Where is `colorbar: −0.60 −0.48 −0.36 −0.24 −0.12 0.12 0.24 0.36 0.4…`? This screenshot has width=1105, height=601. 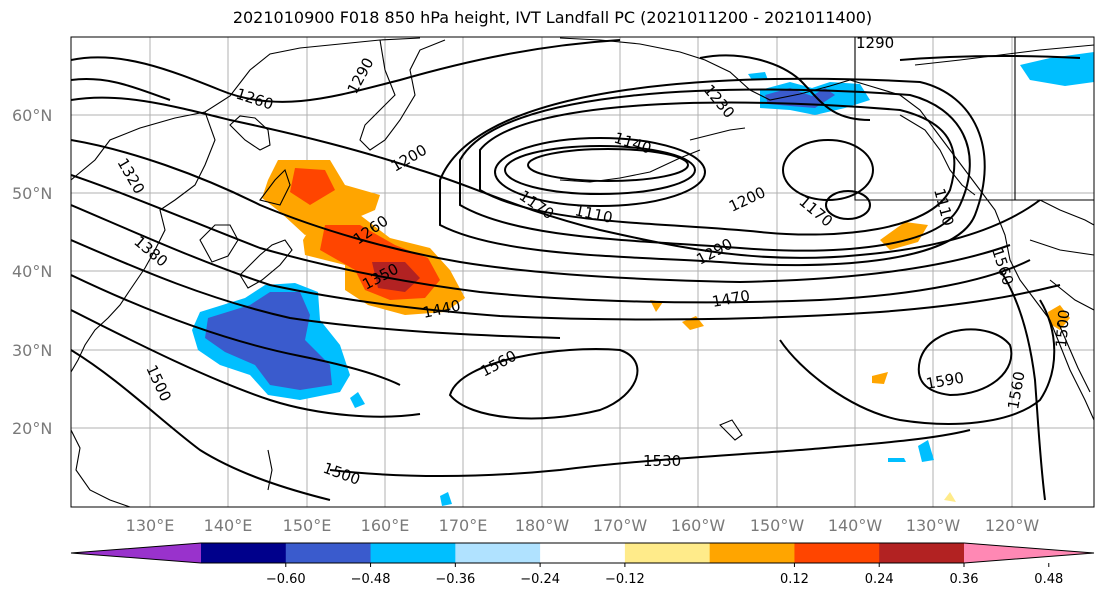
colorbar: −0.60 −0.48 −0.36 −0.24 −0.12 0.12 0.24 0.36 0.4… is located at coordinates (582, 564).